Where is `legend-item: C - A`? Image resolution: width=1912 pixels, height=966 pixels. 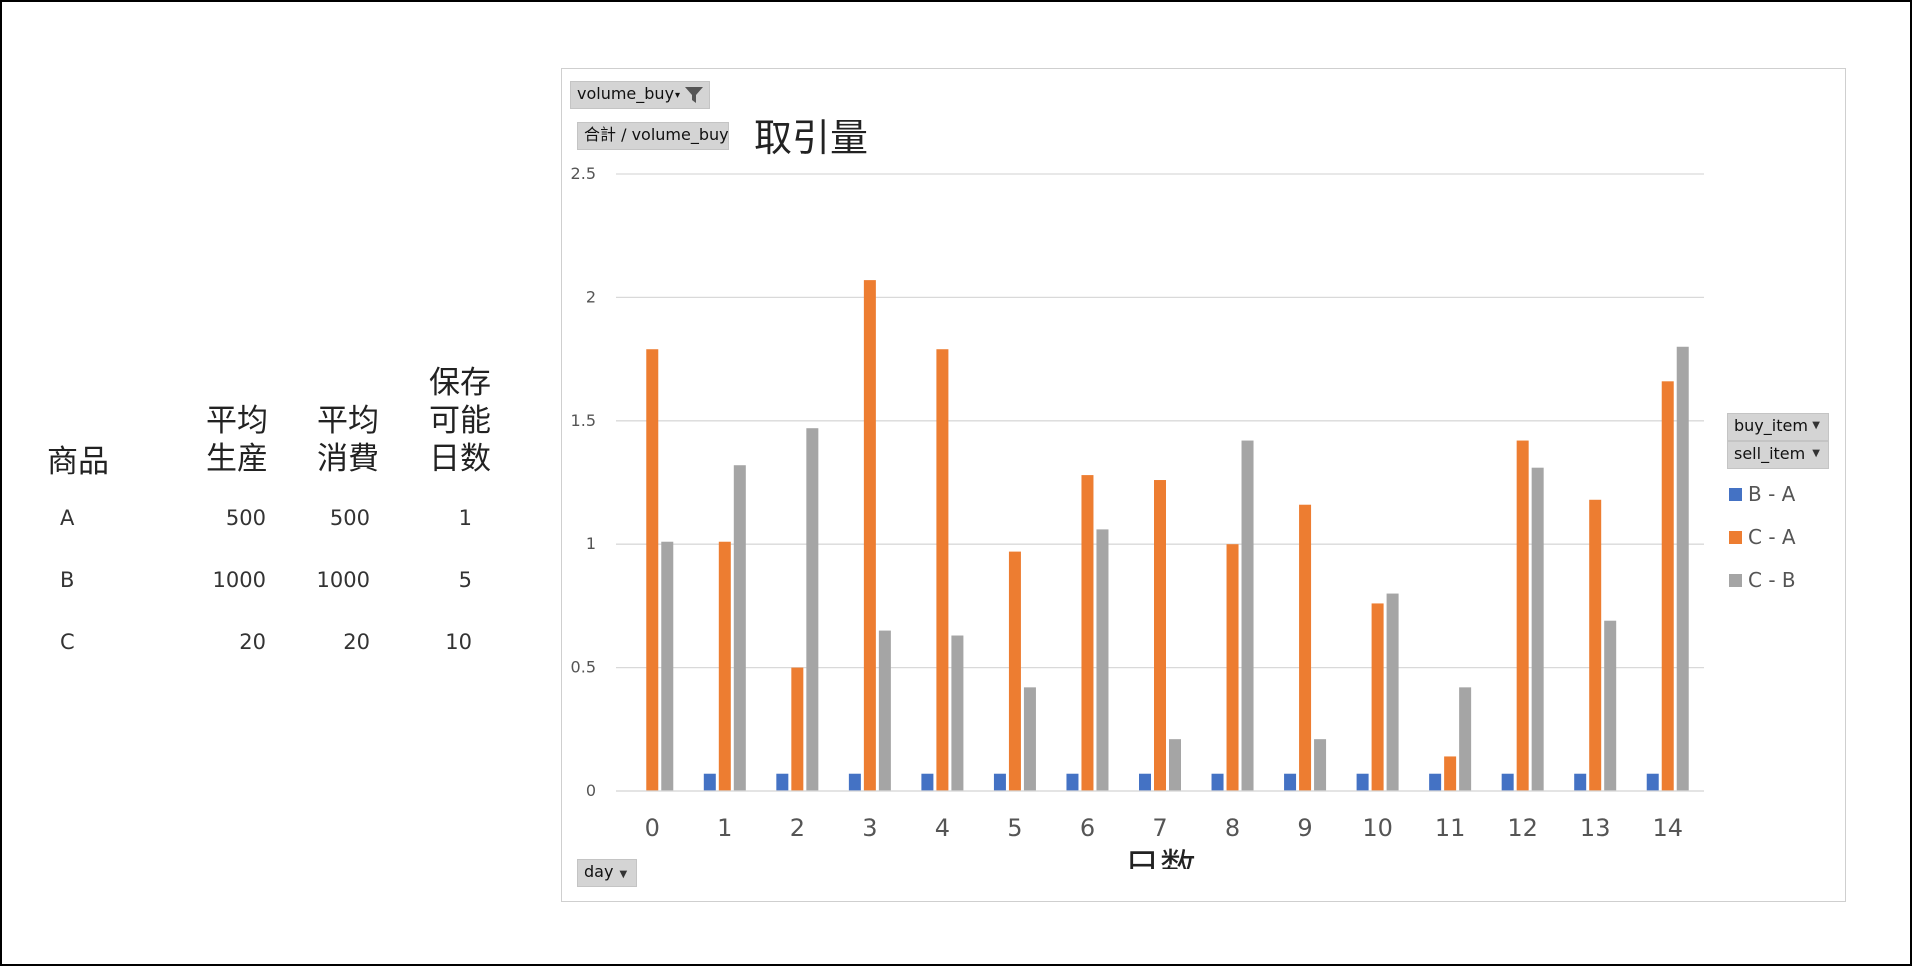
legend-item: C - A is located at coordinates (1762, 537).